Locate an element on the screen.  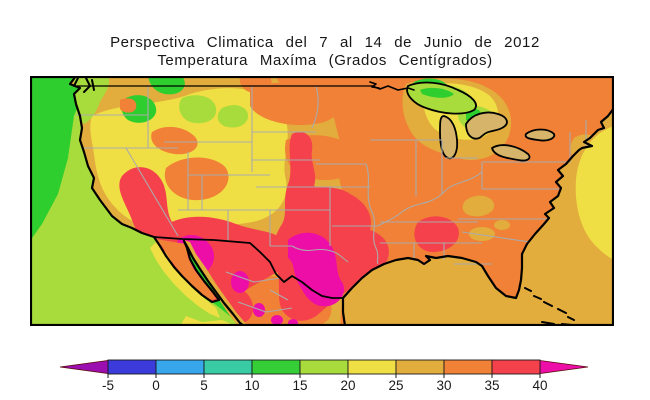
lake-erie is located at coordinates (511, 153).